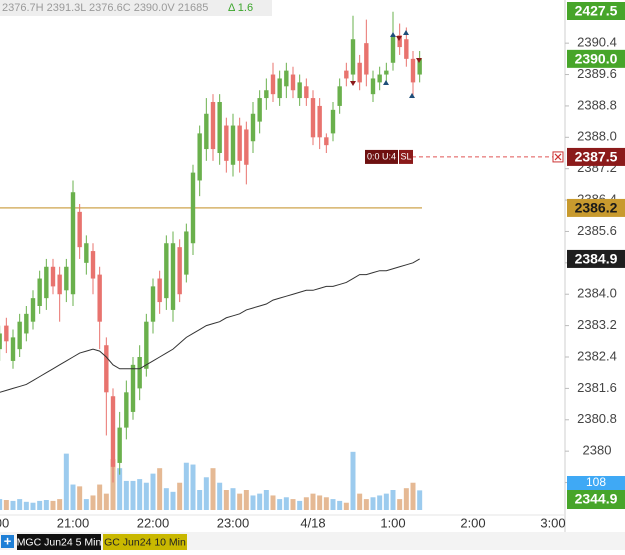 Image resolution: width=625 pixels, height=555 pixels. I want to click on x-tick-label: 20:00, so click(4, 522).